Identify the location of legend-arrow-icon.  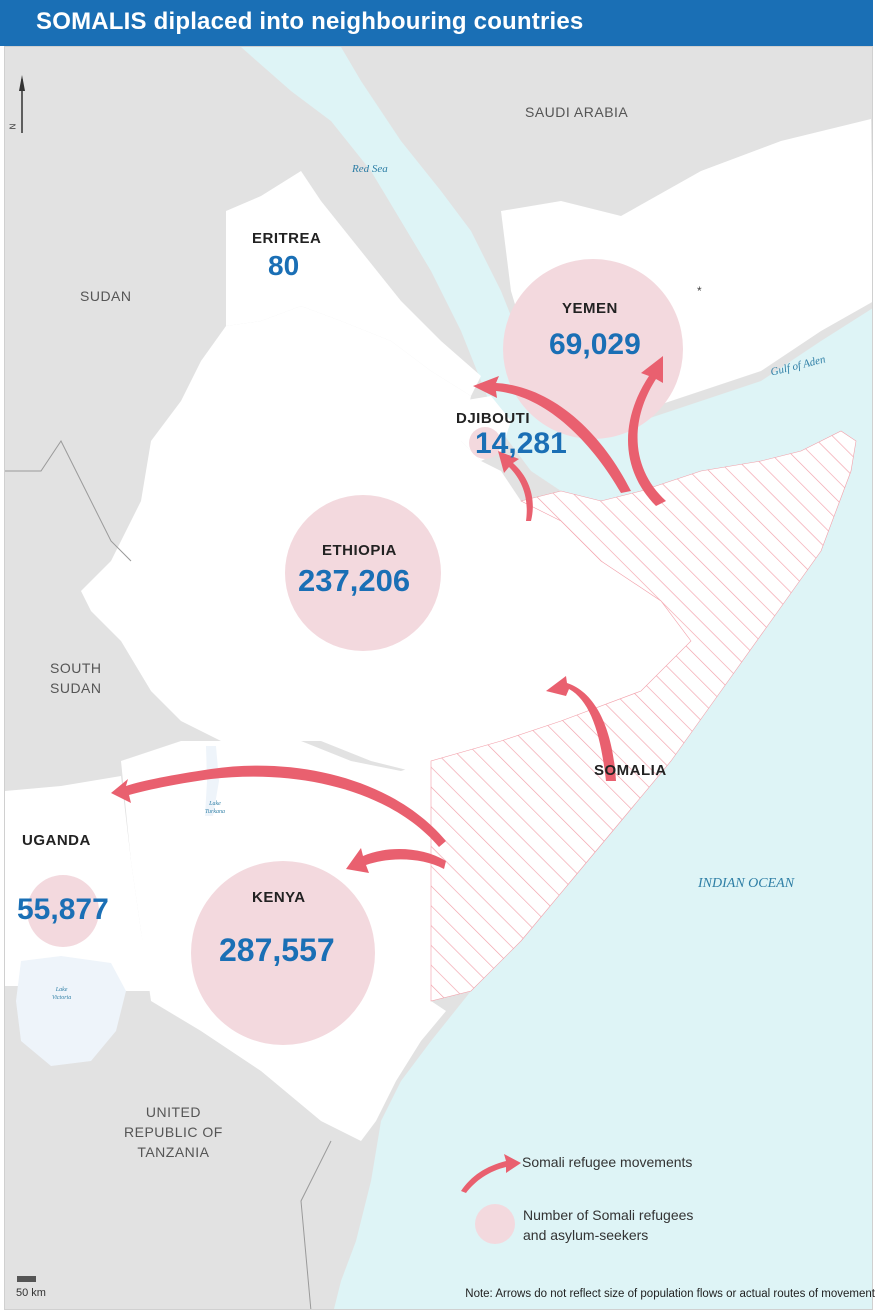
(491, 1173).